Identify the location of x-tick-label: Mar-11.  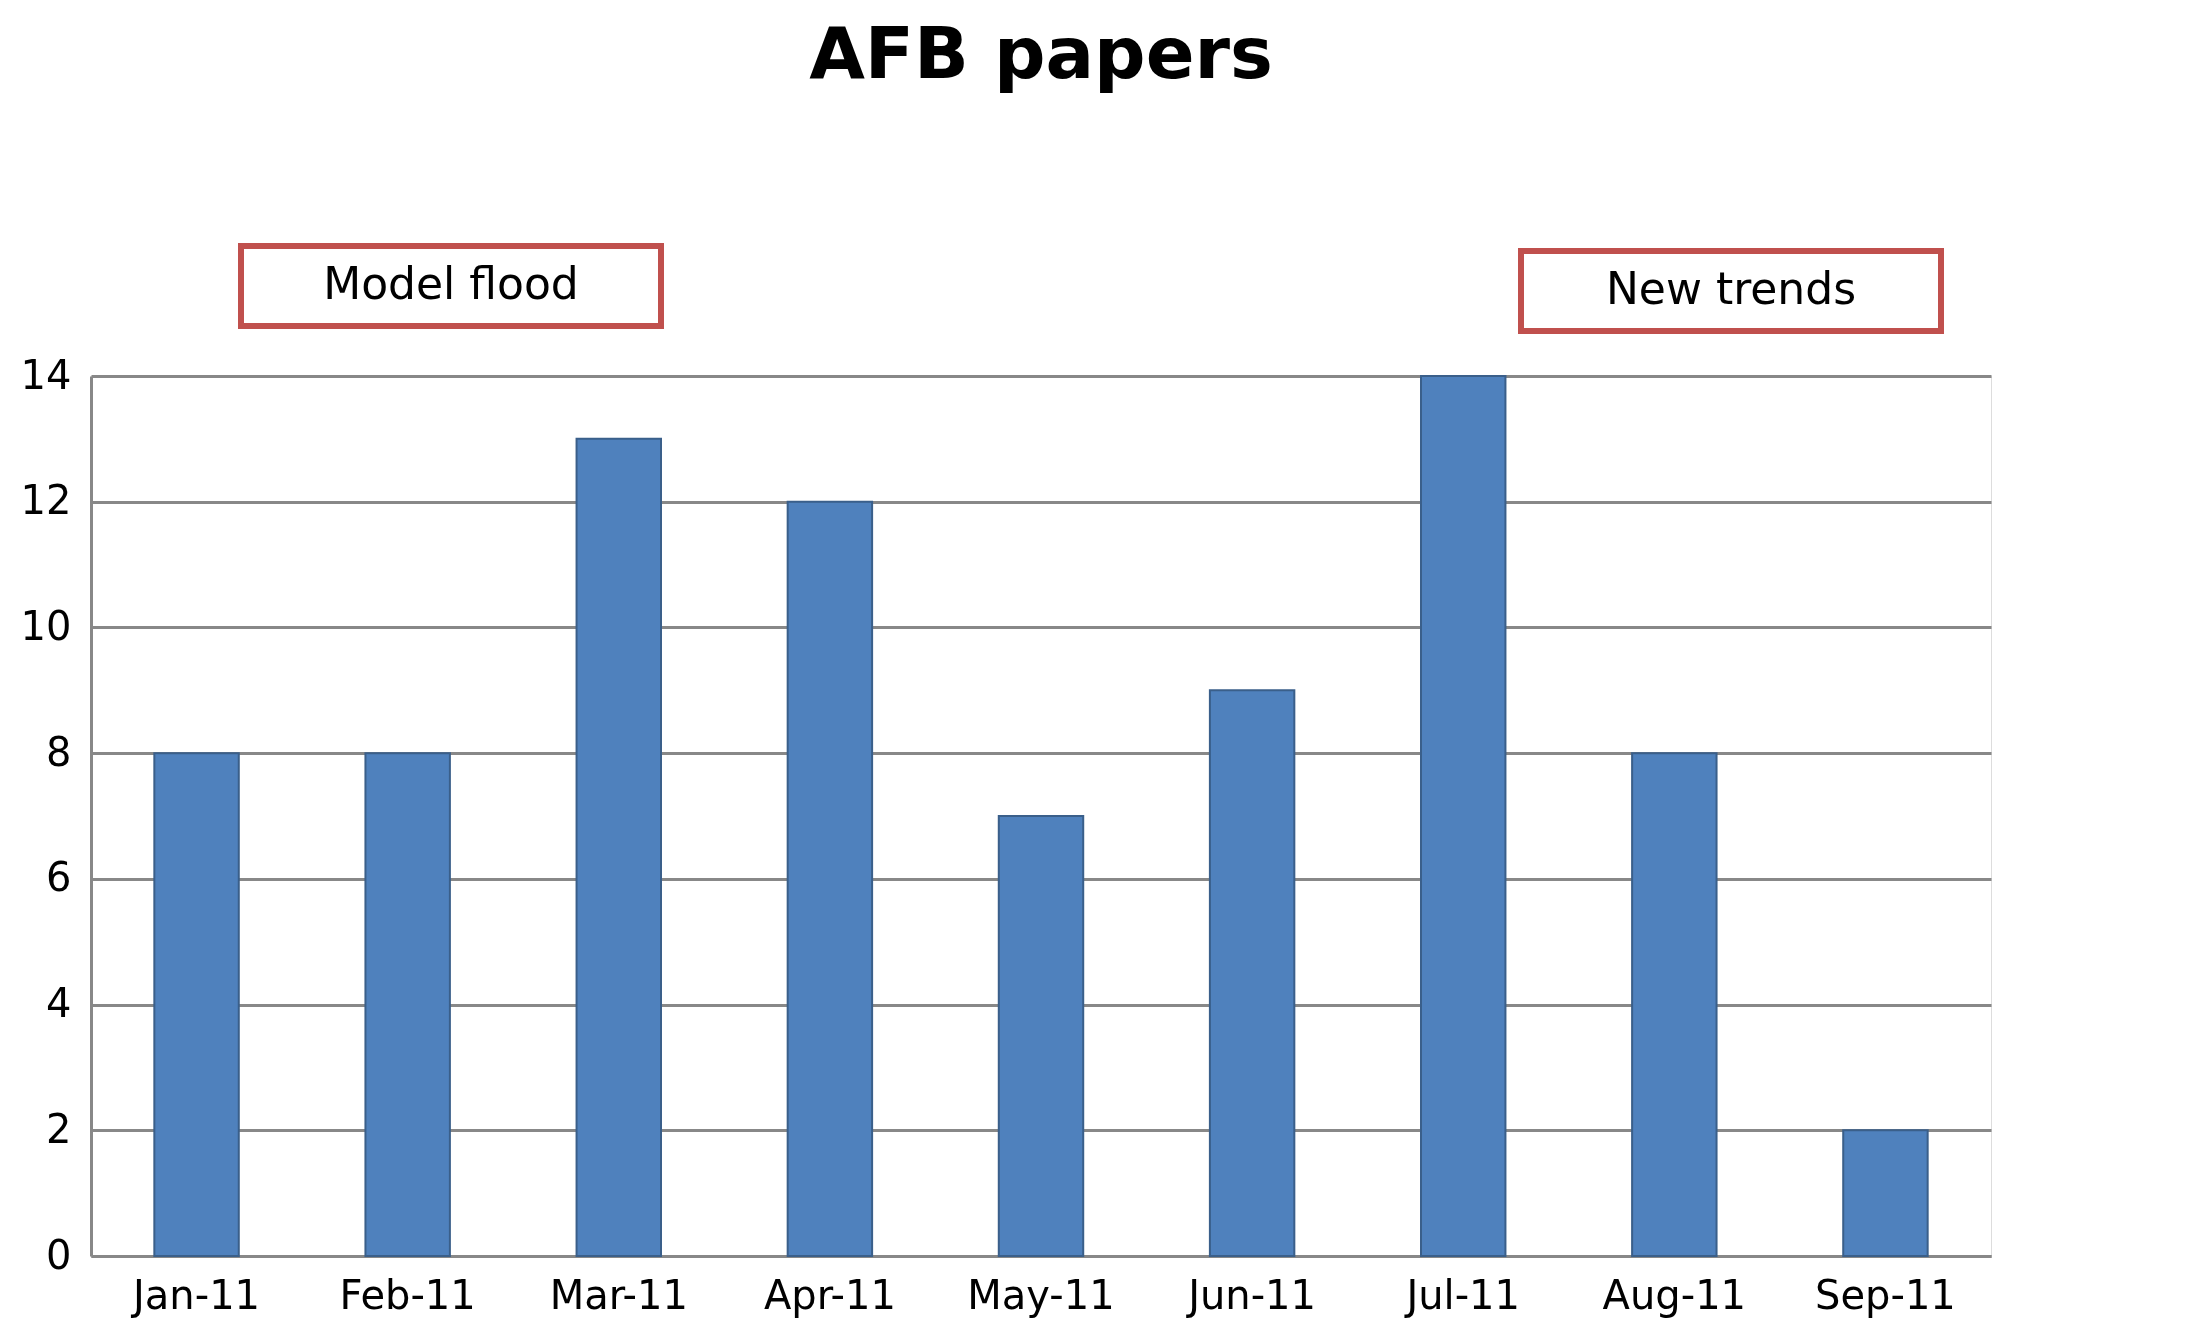
(618, 1294).